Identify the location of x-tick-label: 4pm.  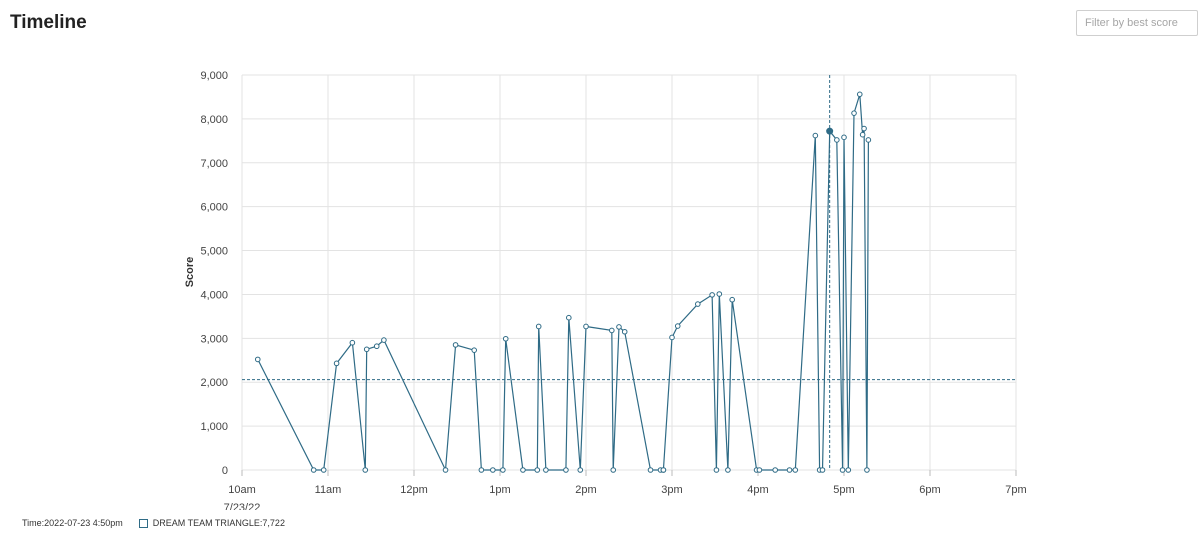
(757, 490).